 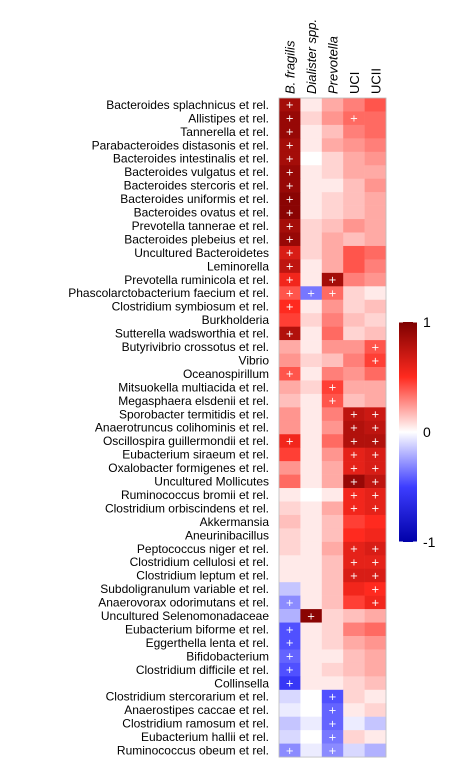 What do you see at coordinates (196, 280) in the screenshot?
I see `row-label: Prevotella ruminicola et rel.` at bounding box center [196, 280].